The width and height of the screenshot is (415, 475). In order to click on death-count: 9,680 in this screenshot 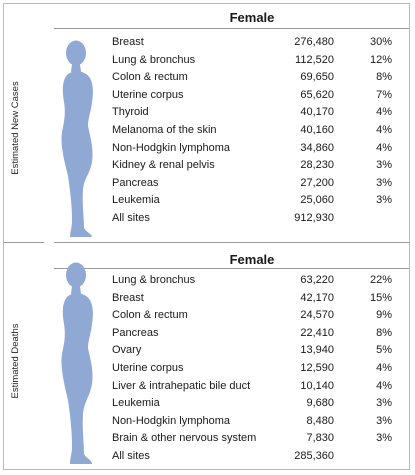, I will do `click(320, 403)`.